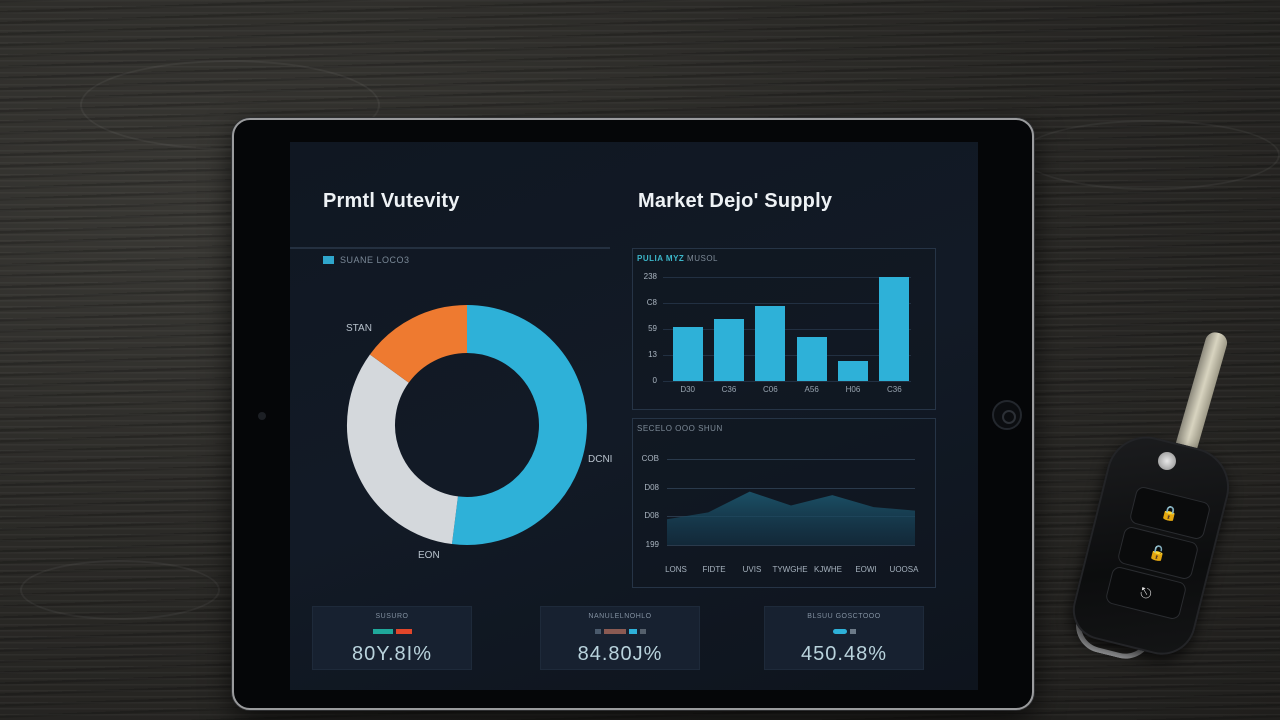  What do you see at coordinates (866, 569) in the screenshot?
I see `x-tick-label: EOWI` at bounding box center [866, 569].